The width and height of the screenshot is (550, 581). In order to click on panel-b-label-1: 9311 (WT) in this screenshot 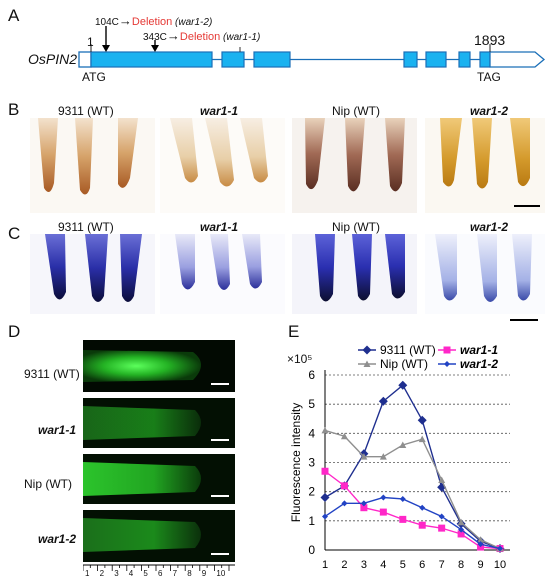, I will do `click(86, 111)`.